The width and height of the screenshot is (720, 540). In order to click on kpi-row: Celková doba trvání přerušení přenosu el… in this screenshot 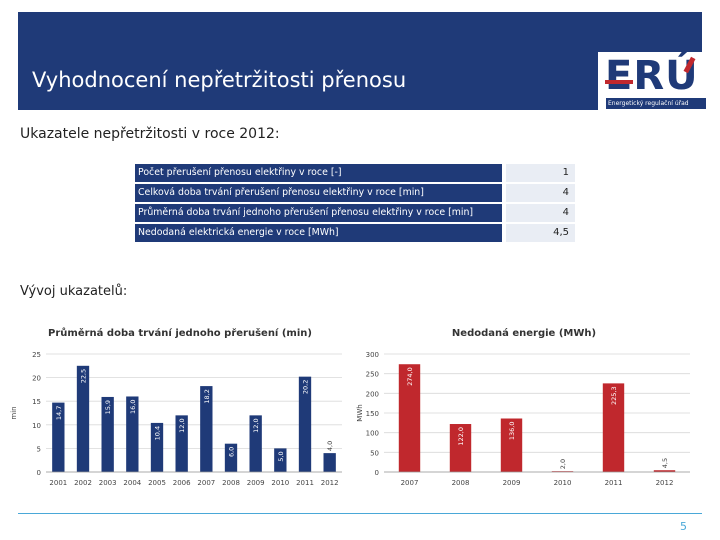, I will do `click(355, 193)`.